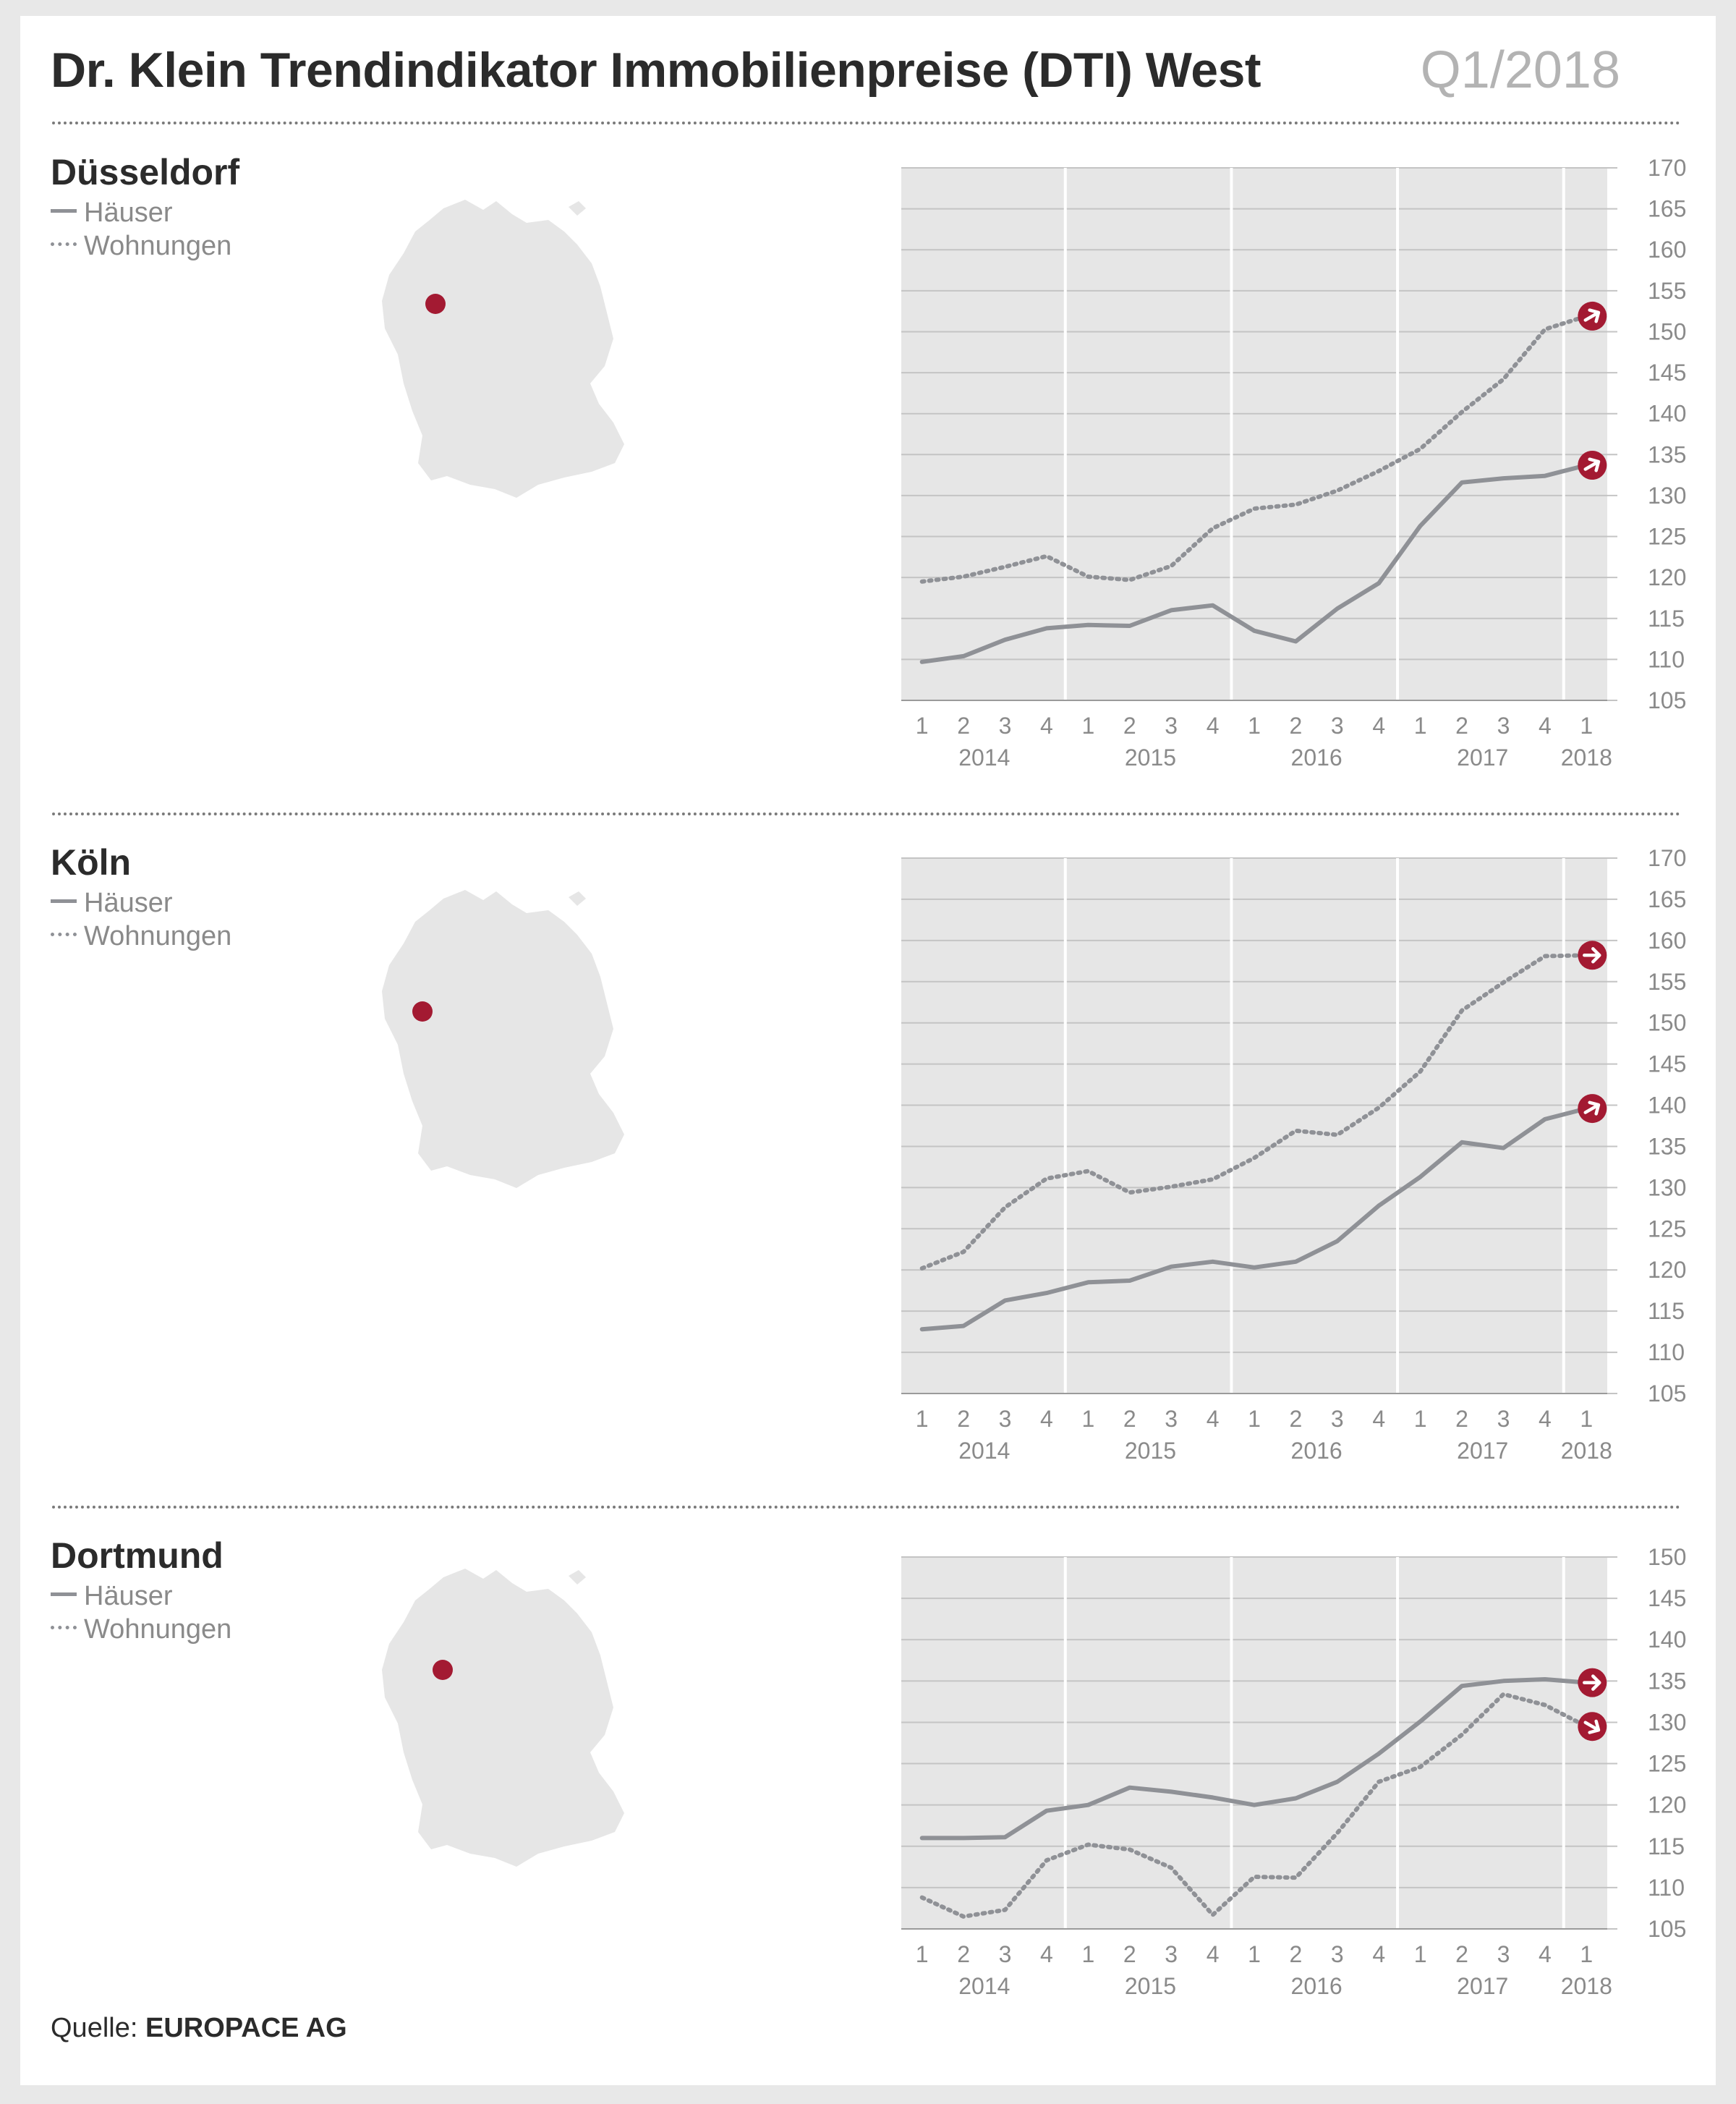  What do you see at coordinates (199, 2028) in the screenshot?
I see `source-note: Quelle: EUROPACE AG` at bounding box center [199, 2028].